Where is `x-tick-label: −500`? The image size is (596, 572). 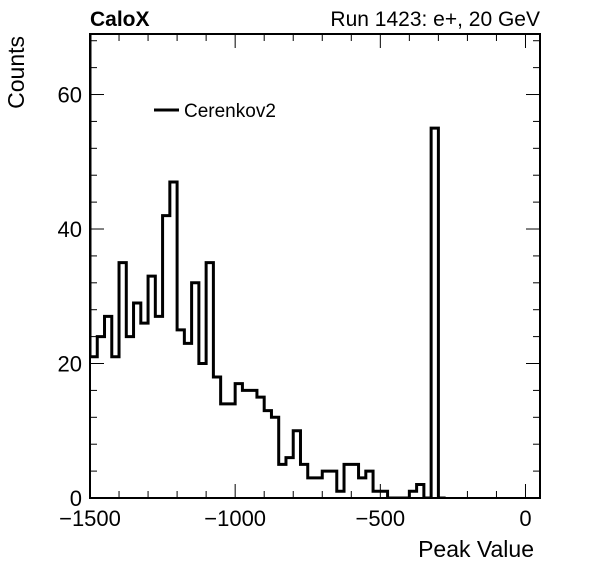
x-tick-label: −500 is located at coordinates (381, 518).